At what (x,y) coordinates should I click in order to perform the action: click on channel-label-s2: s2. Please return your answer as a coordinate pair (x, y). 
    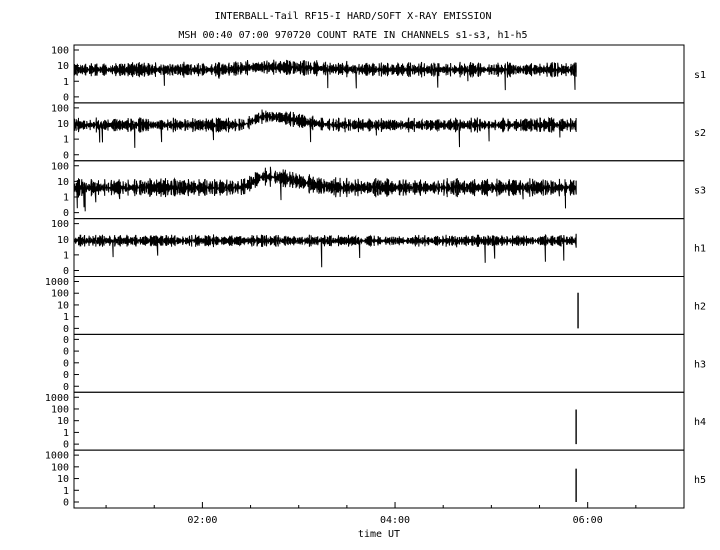
    Looking at the image, I should click on (700, 133).